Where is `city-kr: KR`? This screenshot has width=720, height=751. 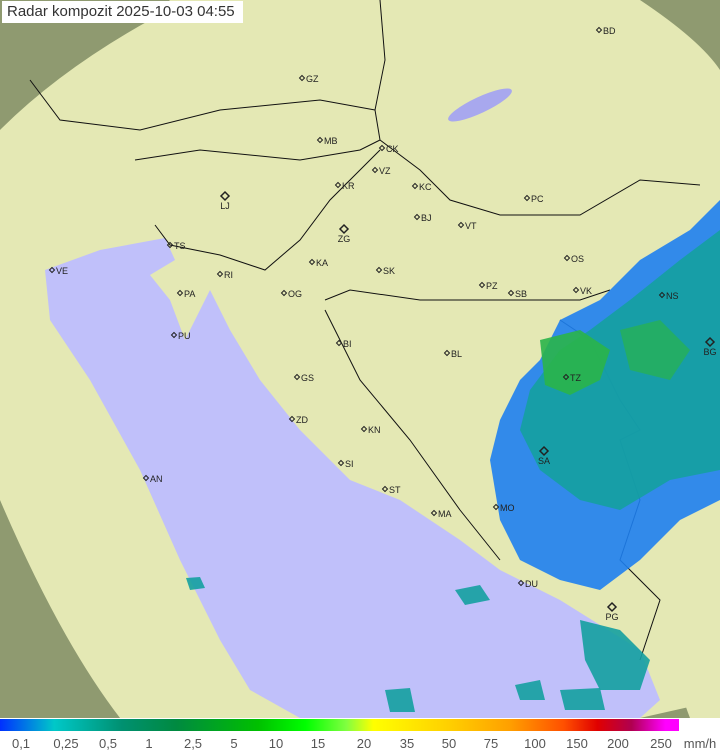 city-kr: KR is located at coordinates (345, 186).